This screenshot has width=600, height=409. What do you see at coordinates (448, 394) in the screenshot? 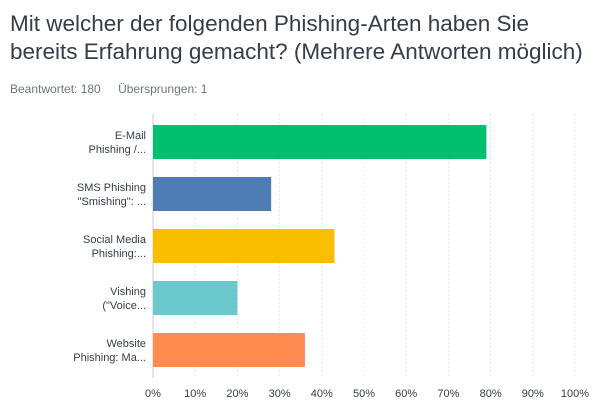
I see `x-tick-label: 70%` at bounding box center [448, 394].